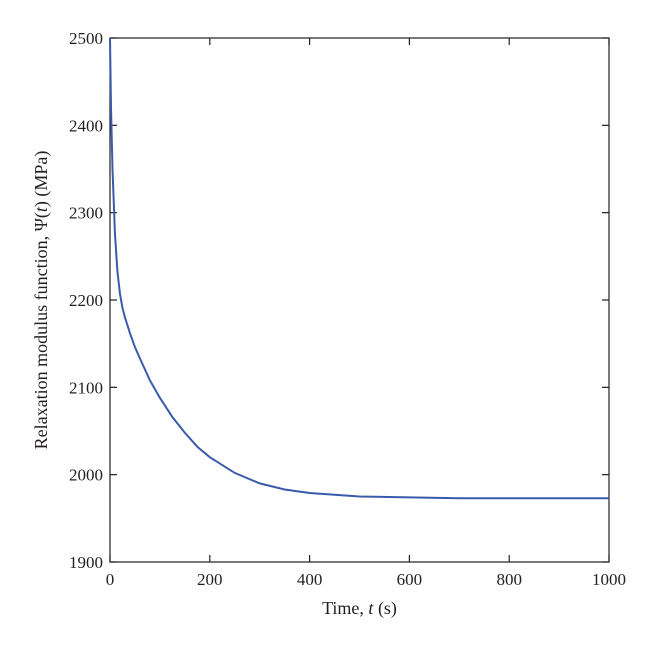 This screenshot has height=651, width=660. I want to click on y-tick-label: 2300, so click(86, 213).